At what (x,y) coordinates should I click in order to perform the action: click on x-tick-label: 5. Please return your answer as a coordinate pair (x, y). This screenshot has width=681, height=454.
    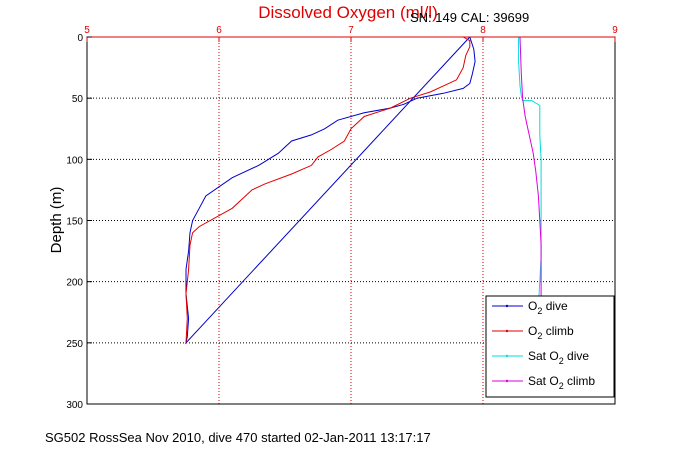
    Looking at the image, I should click on (87, 30).